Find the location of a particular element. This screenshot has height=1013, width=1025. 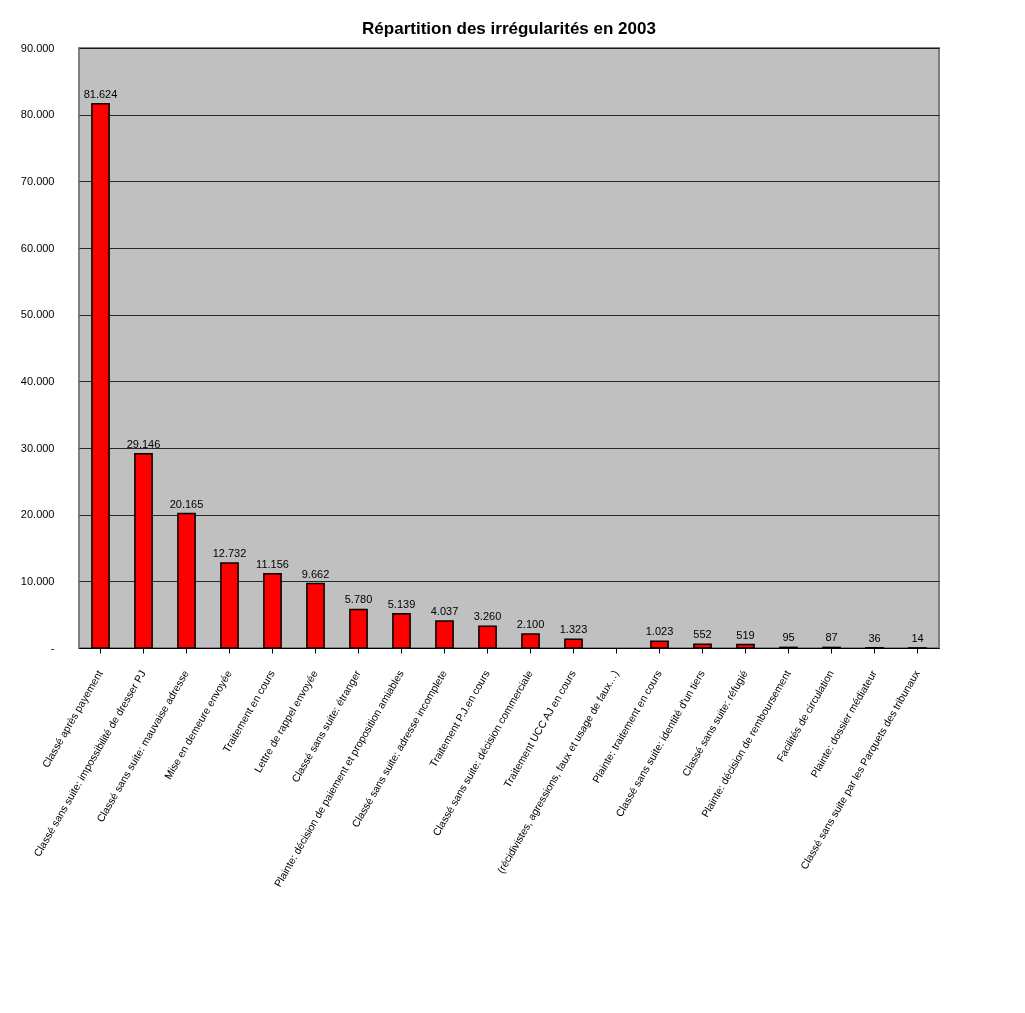

data-label: 11.156 is located at coordinates (272, 563).